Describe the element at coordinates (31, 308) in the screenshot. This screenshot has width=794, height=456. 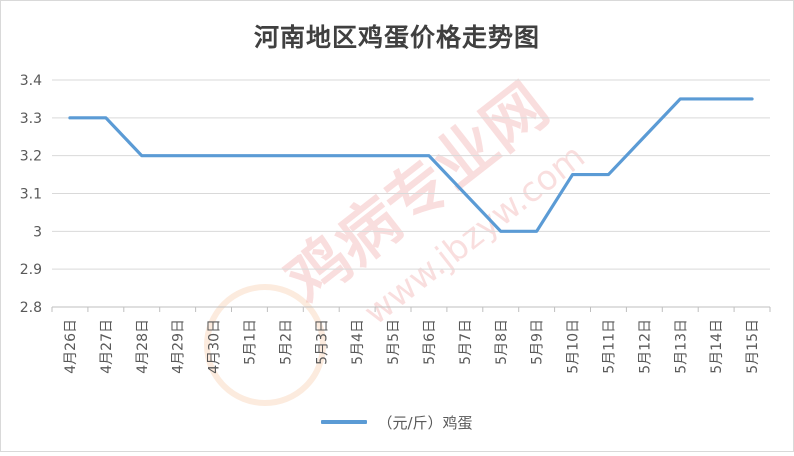
I see `y-tick-label: 2.8` at that location.